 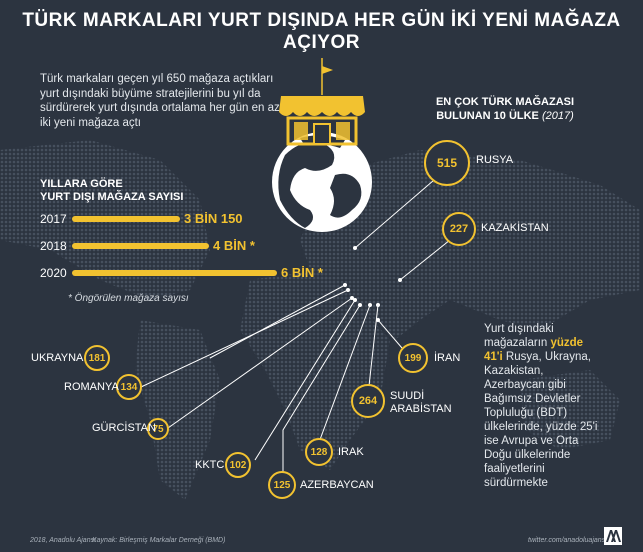 I want to click on country-circle-rusya: 515, so click(x=447, y=163).